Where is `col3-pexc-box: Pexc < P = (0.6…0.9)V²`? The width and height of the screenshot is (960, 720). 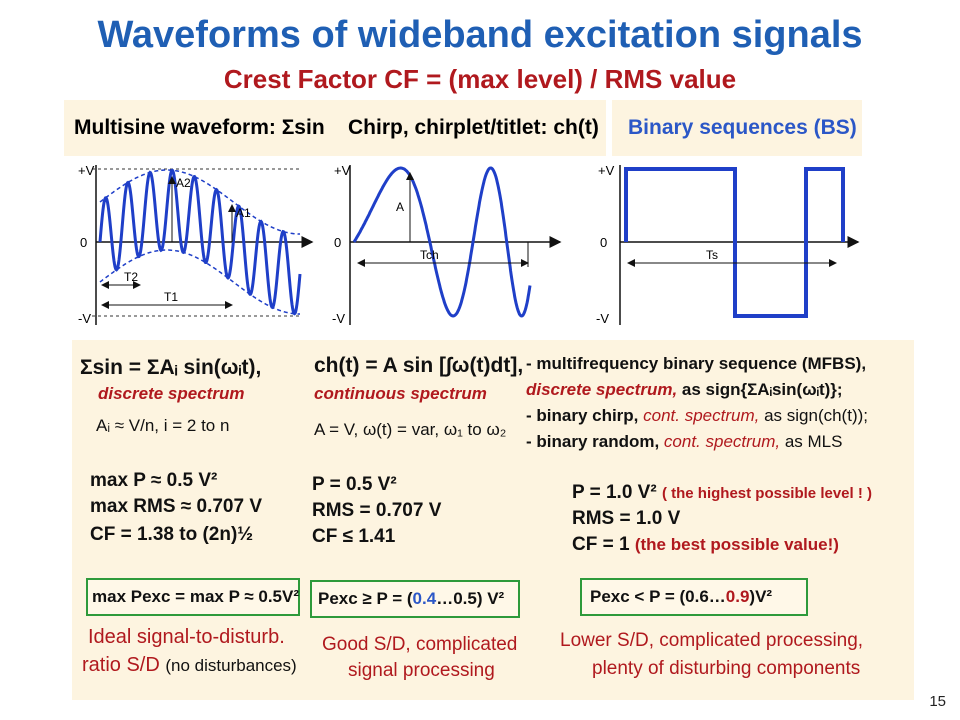
col3-pexc-box: Pexc < P = (0.6…0.9)V² is located at coordinates (694, 597).